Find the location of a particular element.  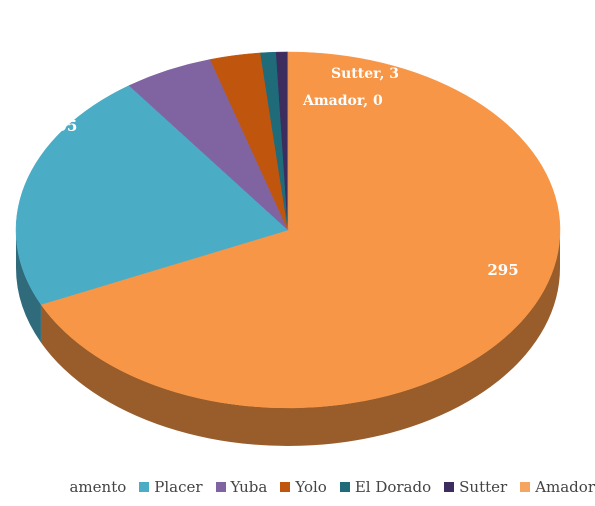

legend-swatch-yuba is located at coordinates (220, 487).